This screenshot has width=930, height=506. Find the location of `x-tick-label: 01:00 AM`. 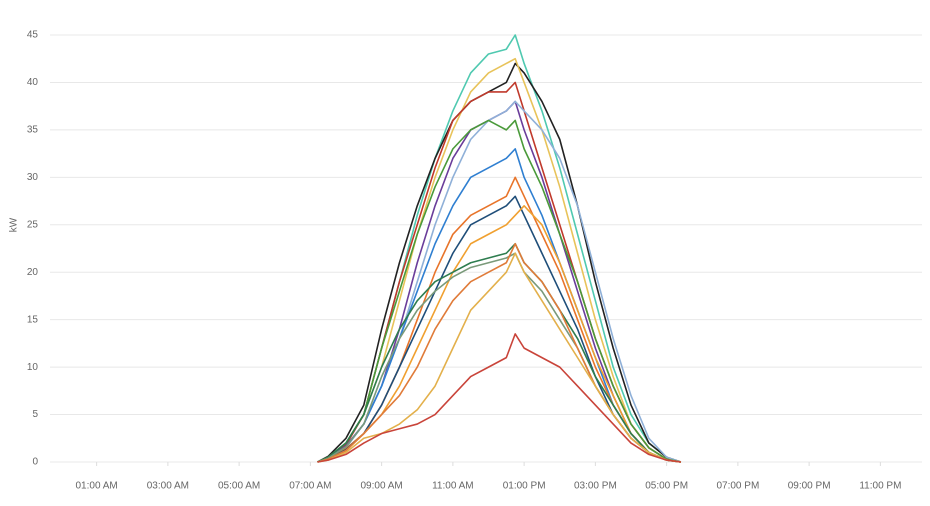

x-tick-label: 01:00 AM is located at coordinates (96, 486).